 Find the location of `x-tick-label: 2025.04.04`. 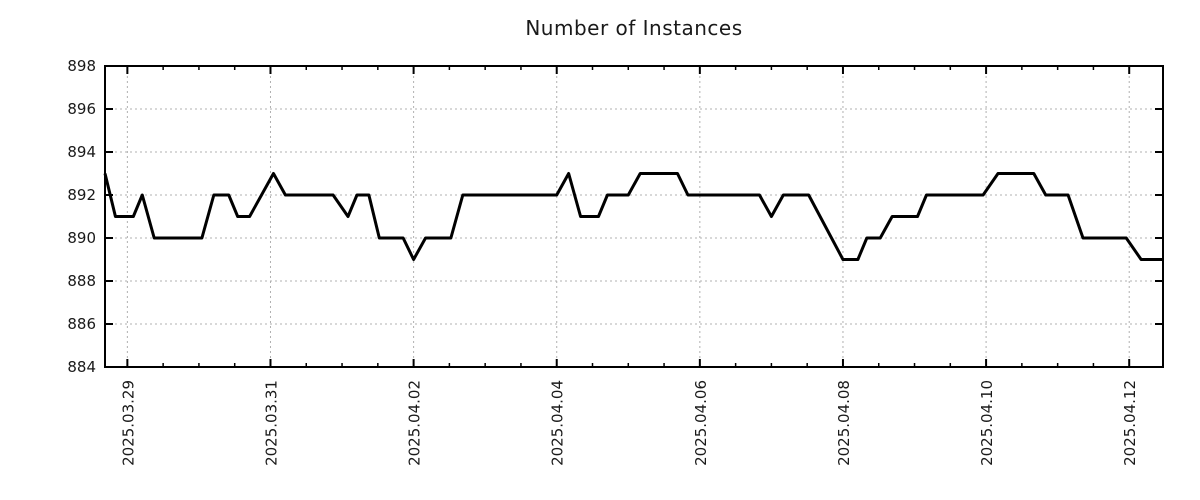

x-tick-label: 2025.04.04 is located at coordinates (558, 423).